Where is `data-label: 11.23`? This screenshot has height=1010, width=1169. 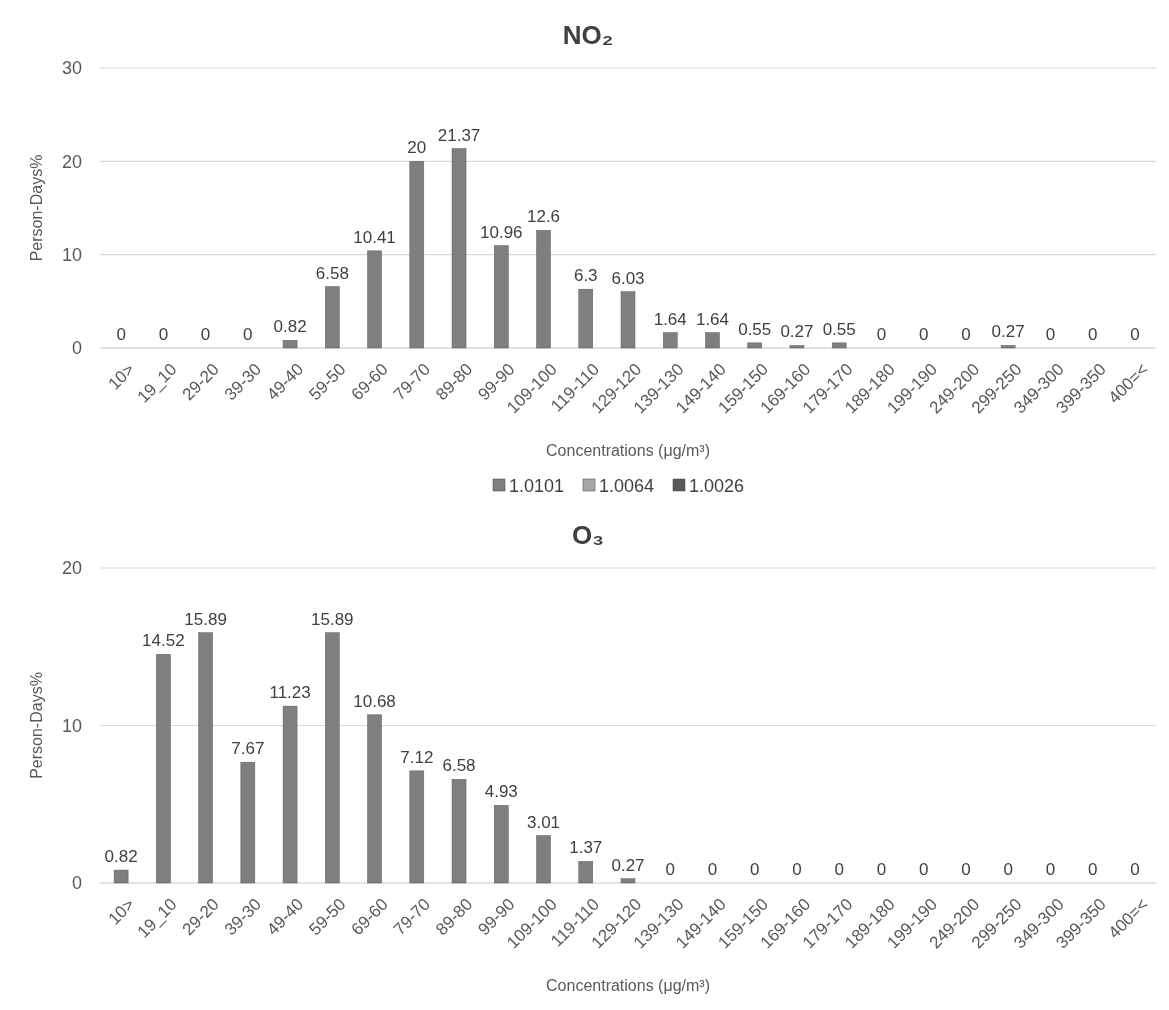 data-label: 11.23 is located at coordinates (290, 693).